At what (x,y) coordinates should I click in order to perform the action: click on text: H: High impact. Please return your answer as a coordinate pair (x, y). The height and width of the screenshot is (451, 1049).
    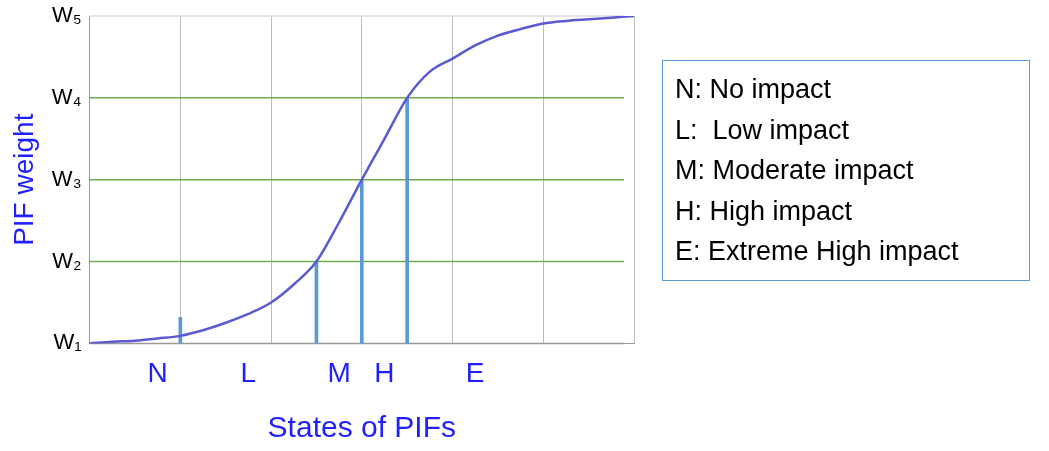
    Looking at the image, I should click on (764, 211).